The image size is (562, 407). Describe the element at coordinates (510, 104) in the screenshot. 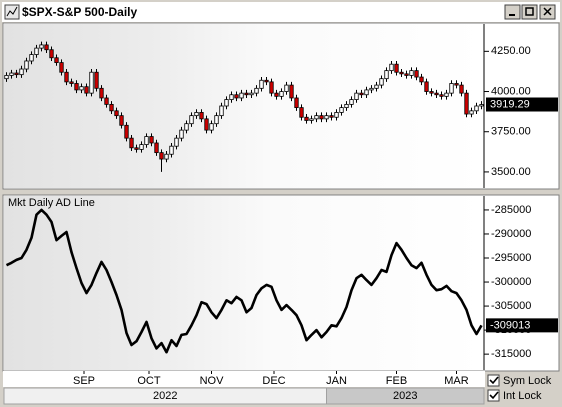

I see `last-value-label: 3919.29` at that location.